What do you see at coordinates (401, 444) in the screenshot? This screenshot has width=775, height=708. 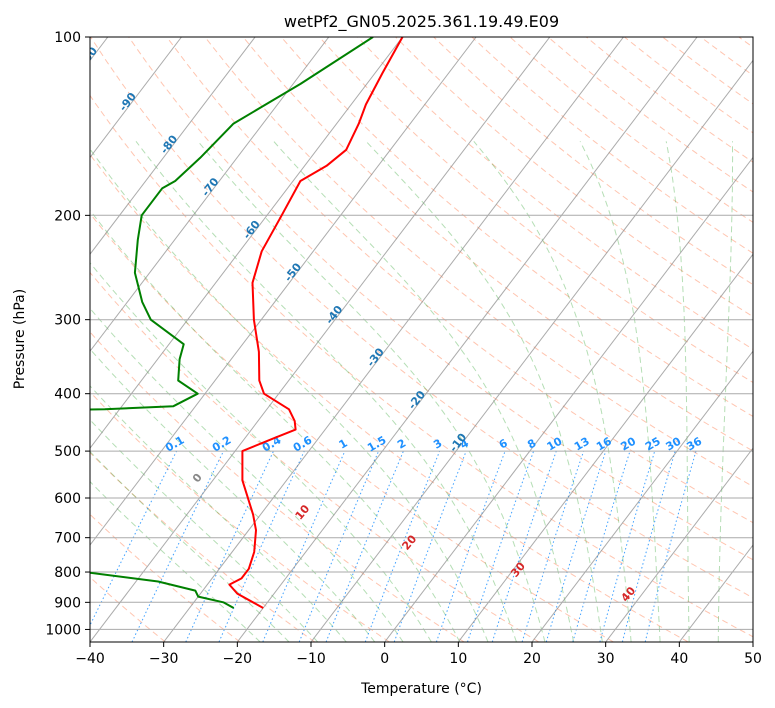 I see `mixing-ratio-label: 2` at bounding box center [401, 444].